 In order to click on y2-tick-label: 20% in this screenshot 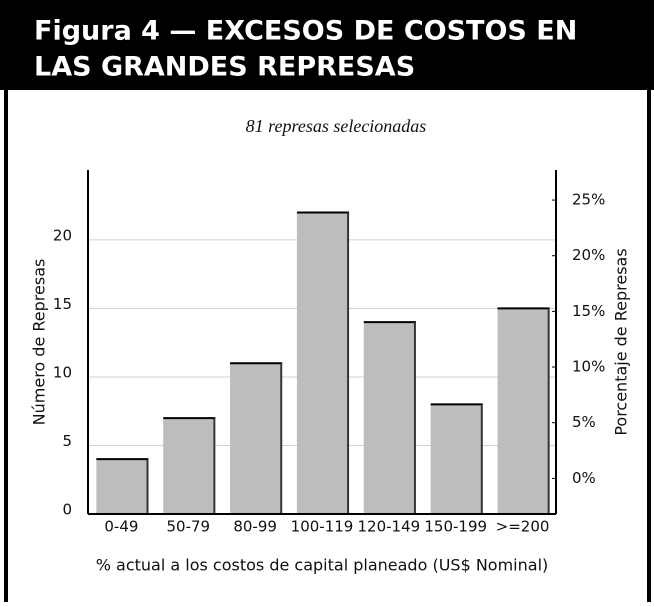, I will do `click(588, 255)`.